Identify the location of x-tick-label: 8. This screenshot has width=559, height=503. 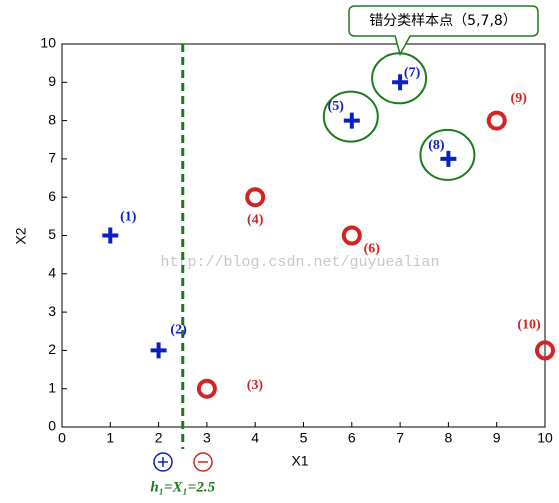
(449, 438).